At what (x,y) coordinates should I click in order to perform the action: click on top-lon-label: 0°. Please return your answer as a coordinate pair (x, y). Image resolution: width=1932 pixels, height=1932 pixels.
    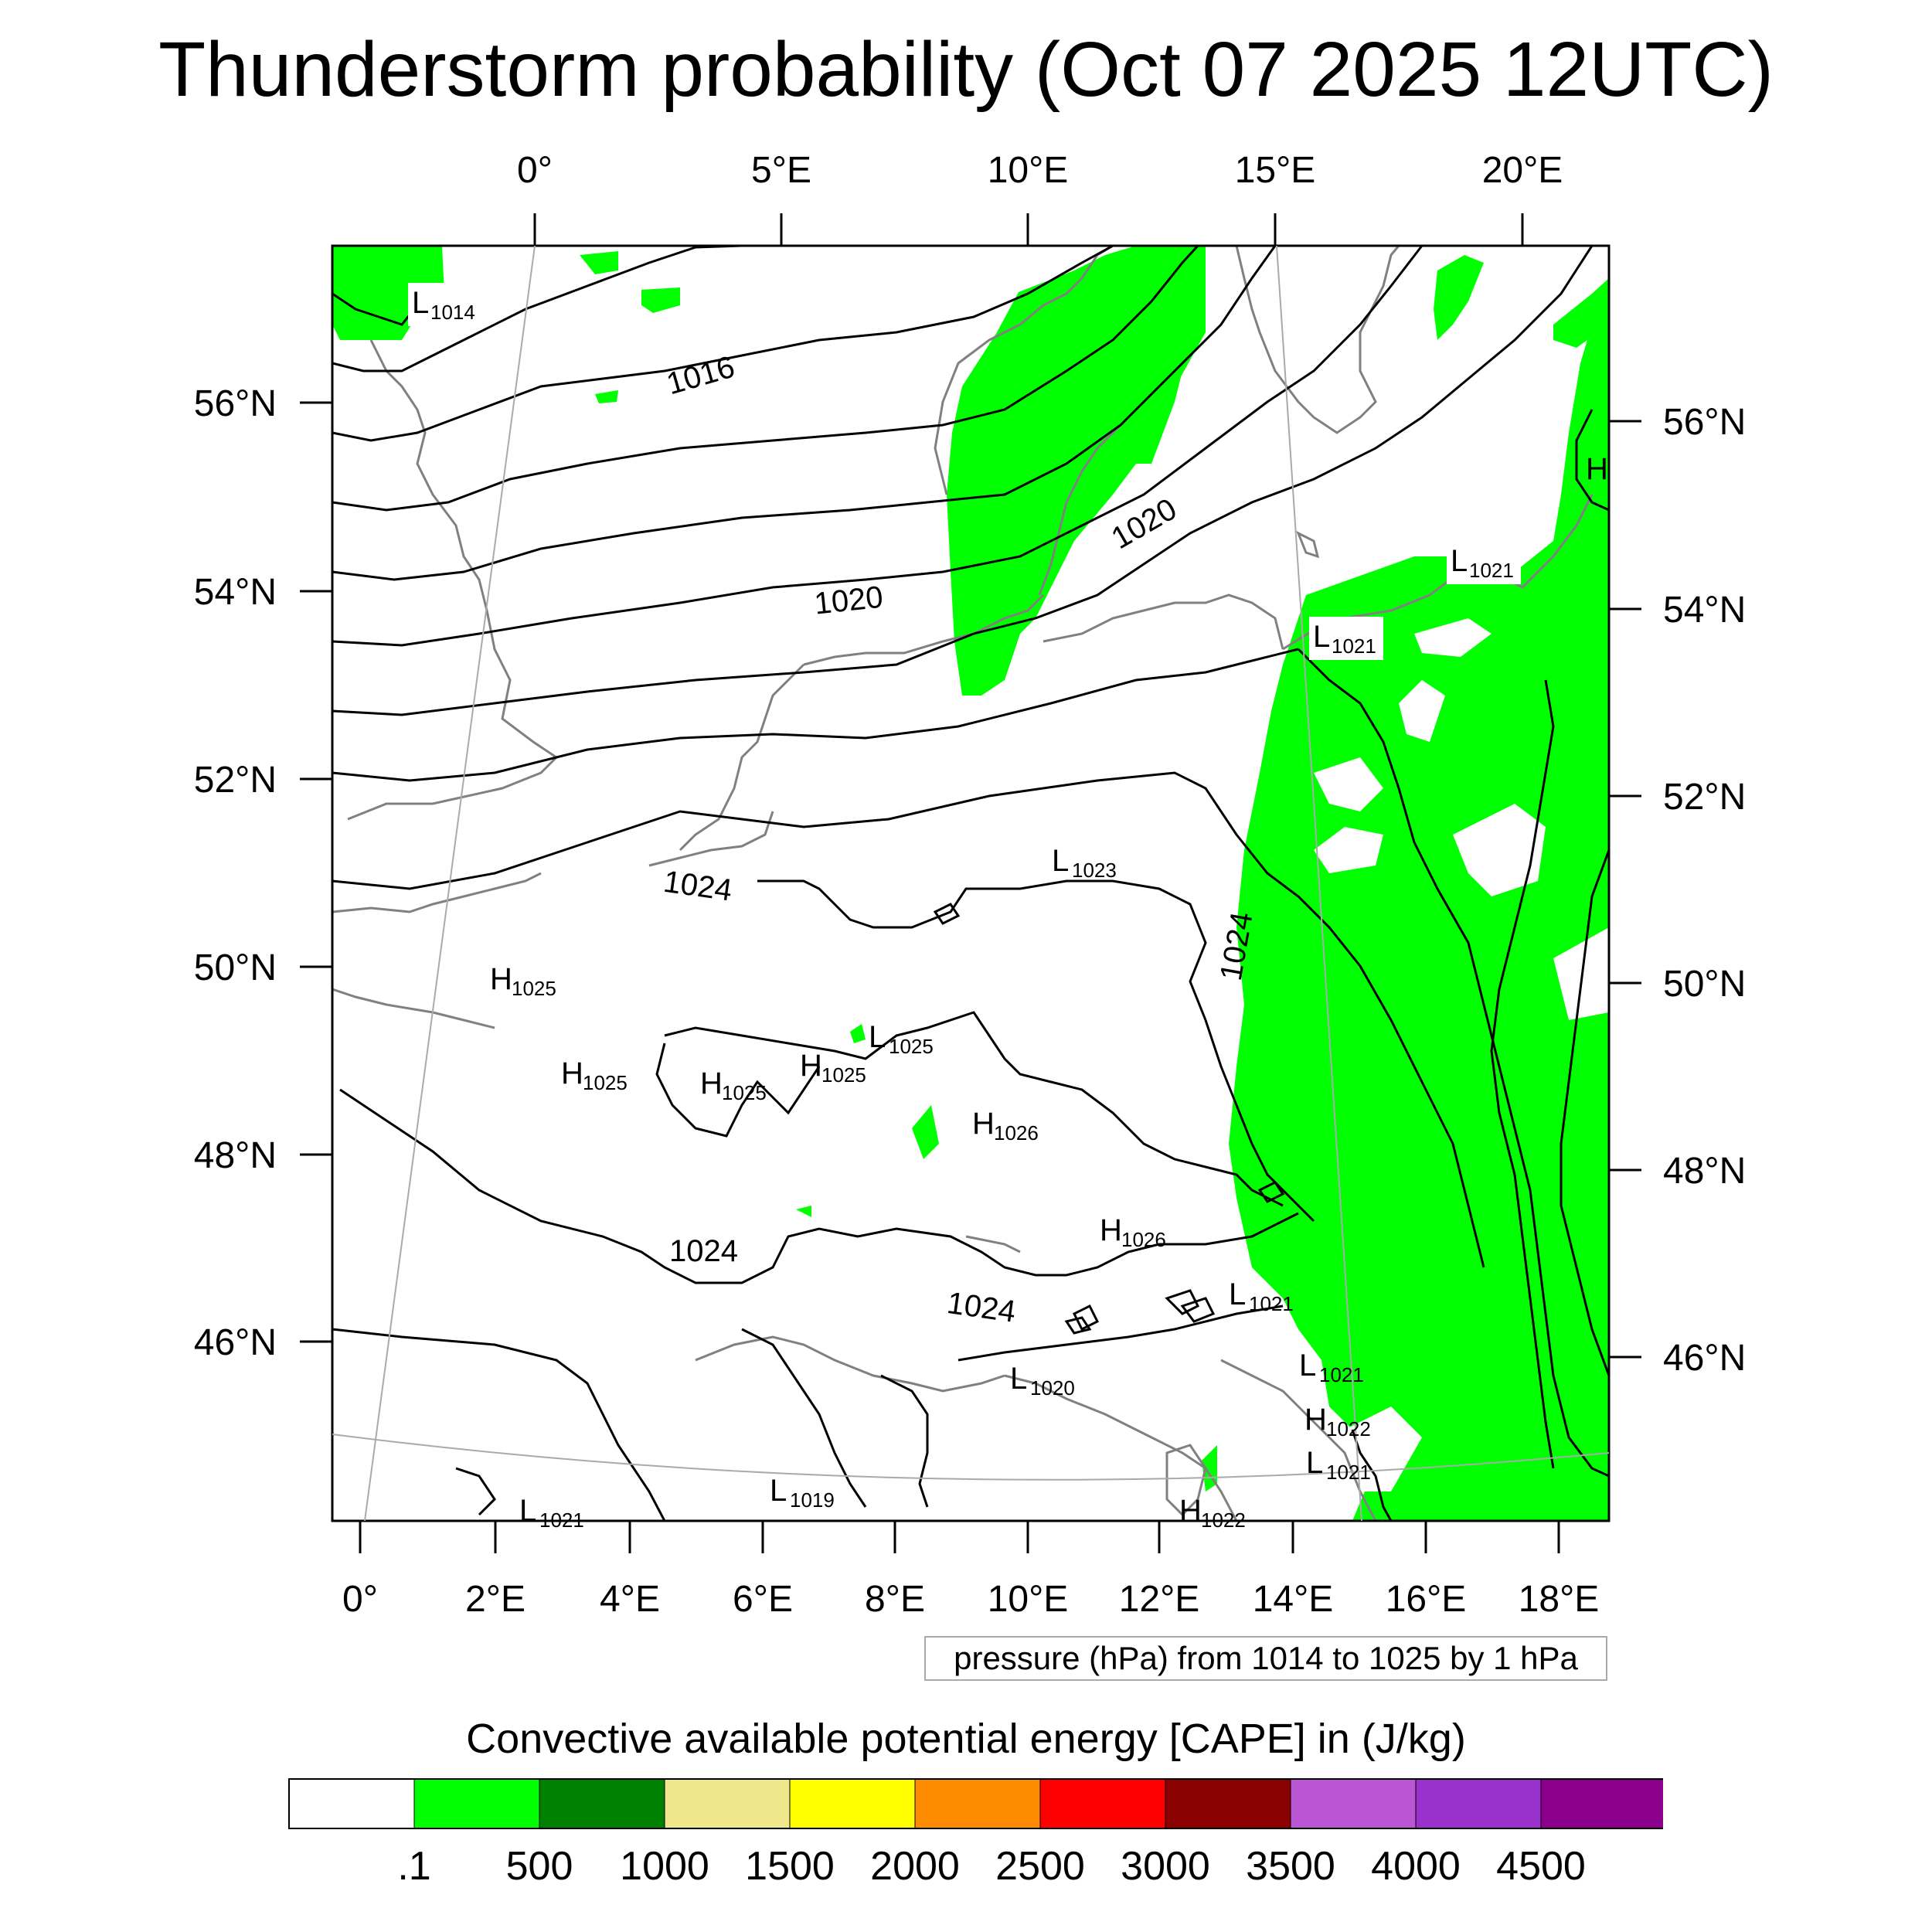
    Looking at the image, I should click on (535, 170).